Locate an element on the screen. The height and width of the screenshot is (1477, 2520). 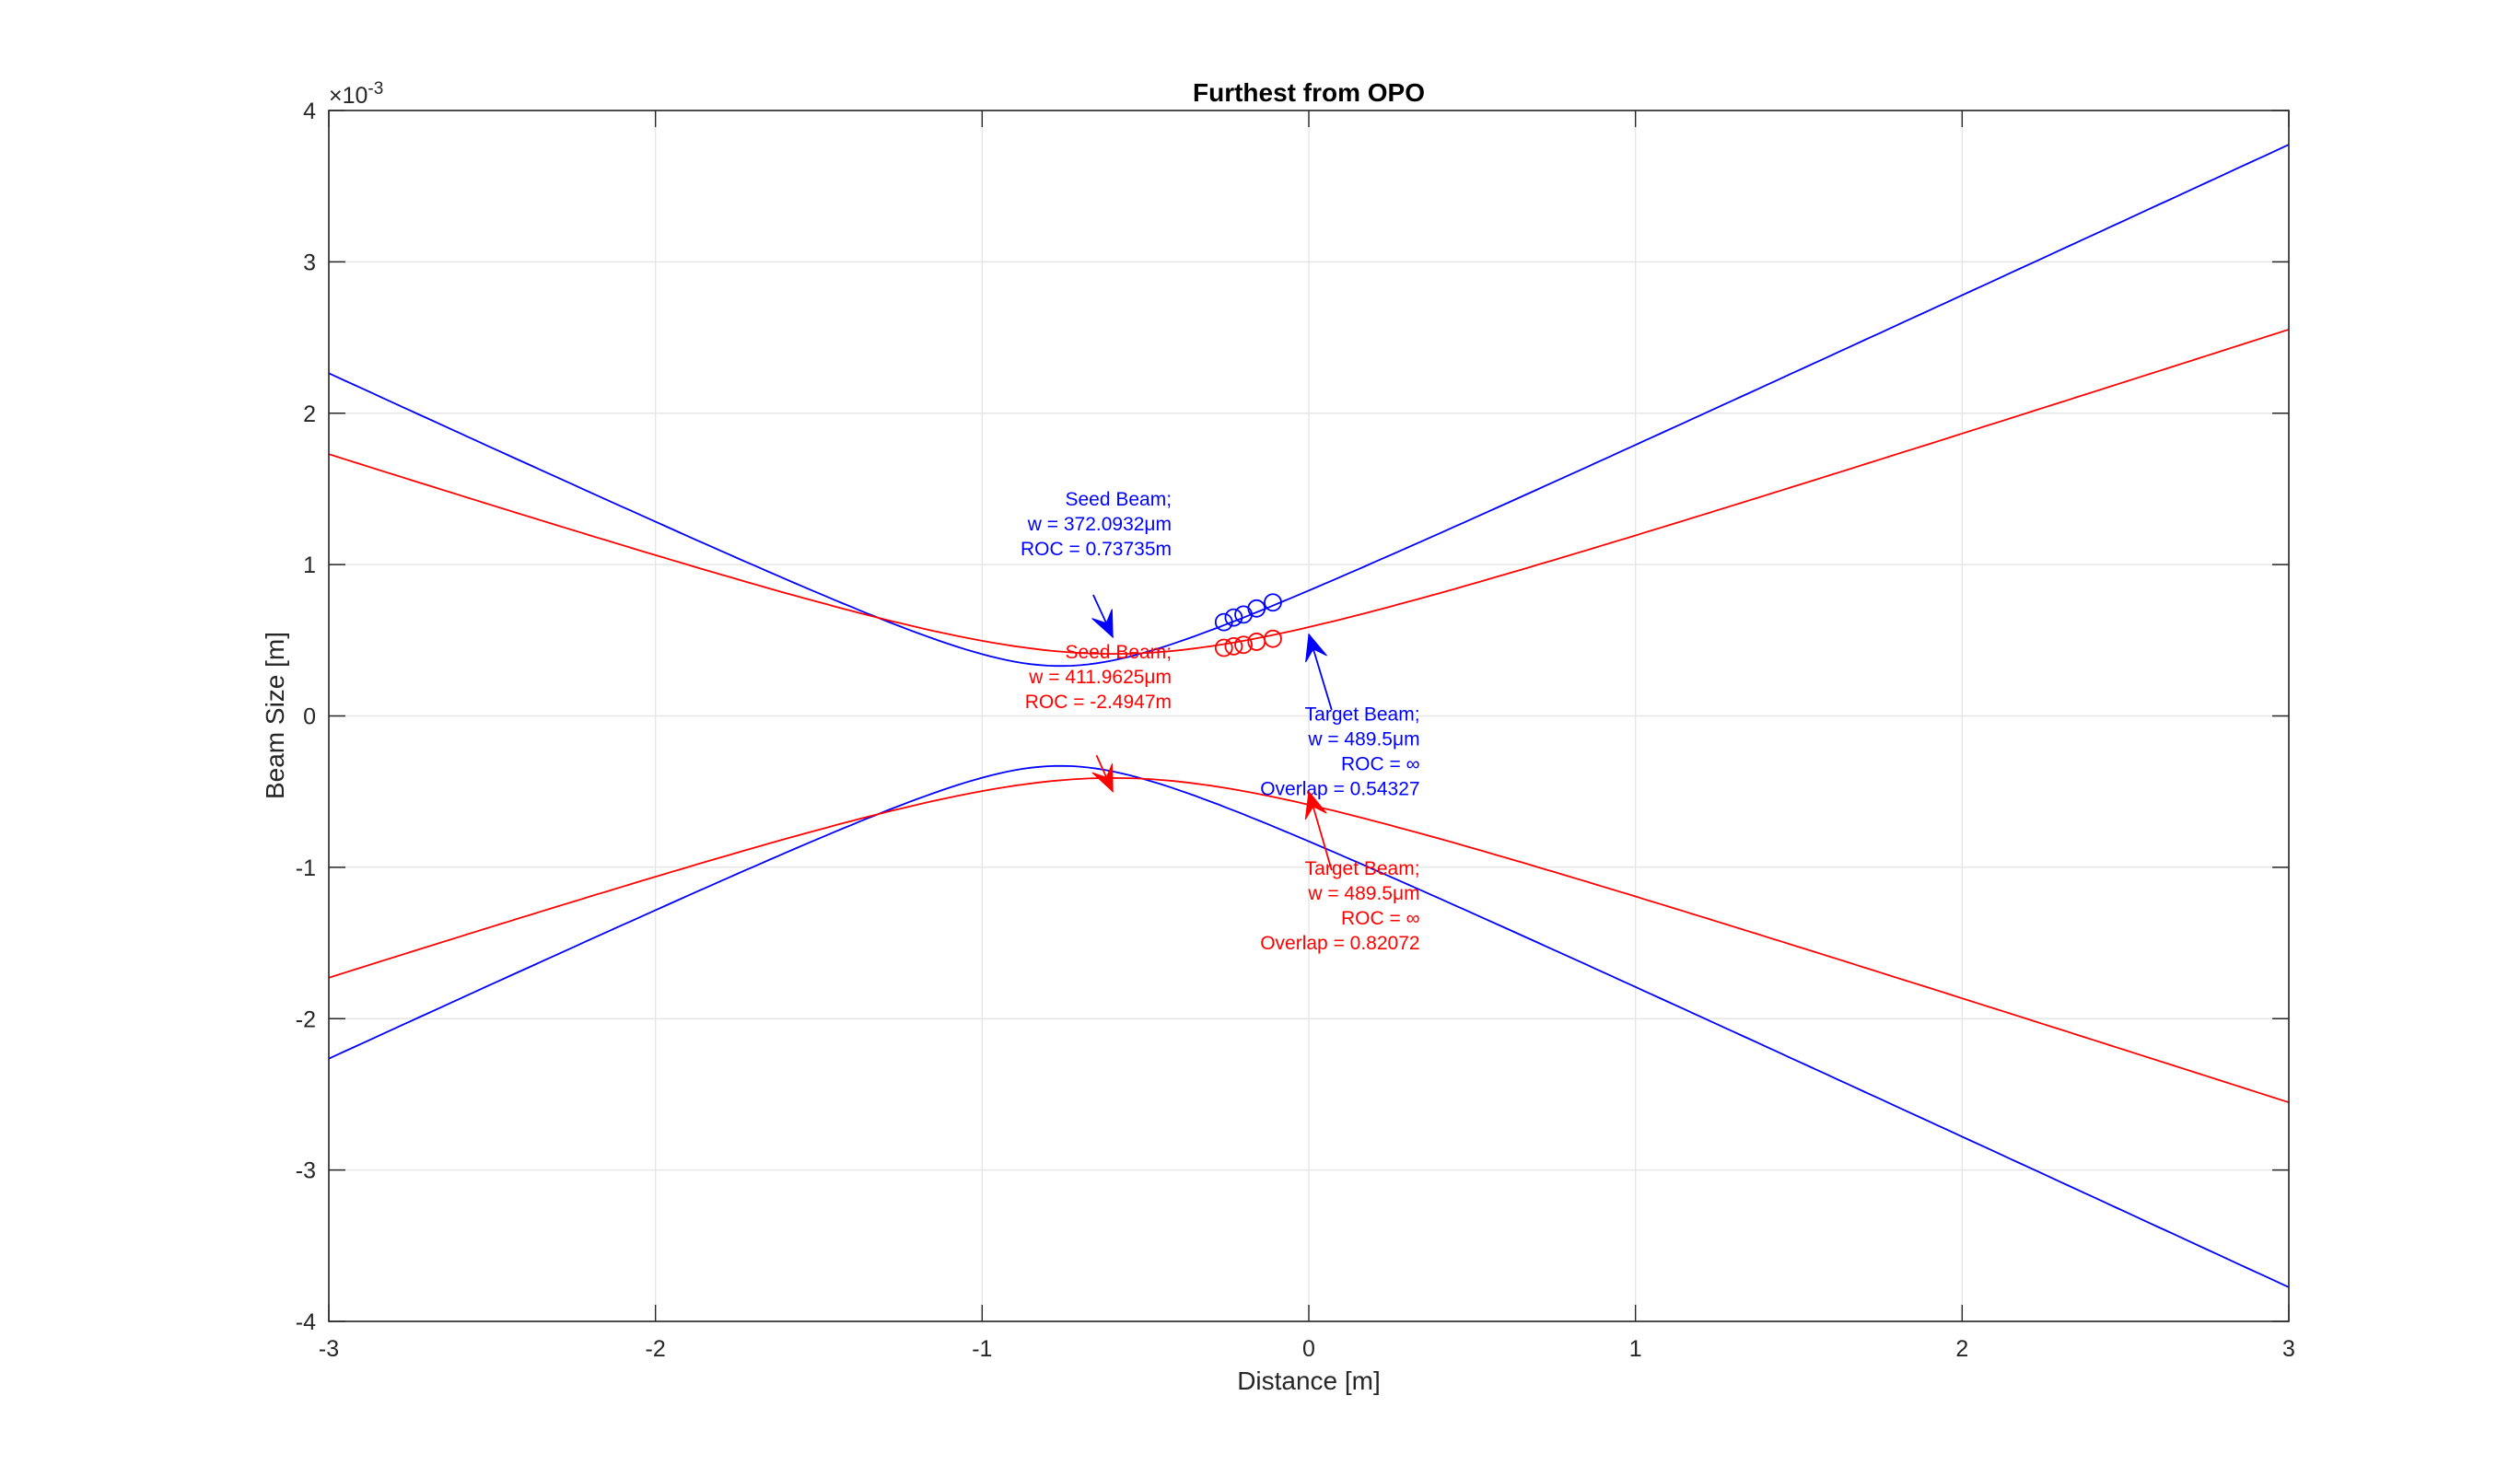
x-tick-label: 0 is located at coordinates (1308, 1349).